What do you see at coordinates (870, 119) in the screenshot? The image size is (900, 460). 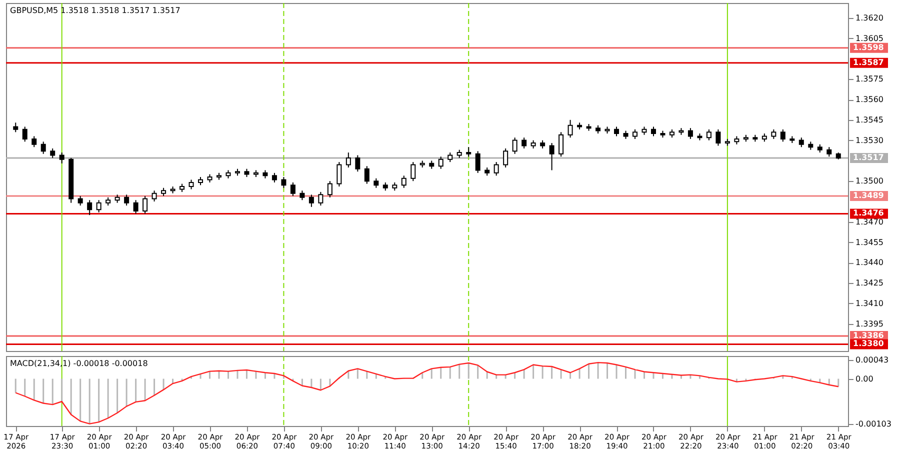 I see `y-tick-label: 1.3545` at bounding box center [870, 119].